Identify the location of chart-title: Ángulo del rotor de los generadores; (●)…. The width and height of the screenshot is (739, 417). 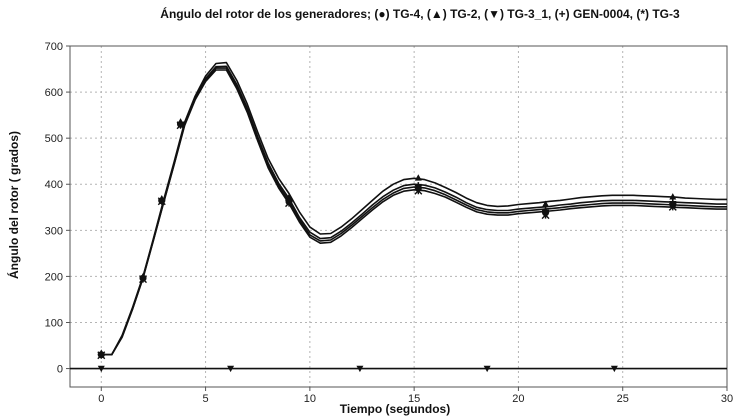
(420, 13).